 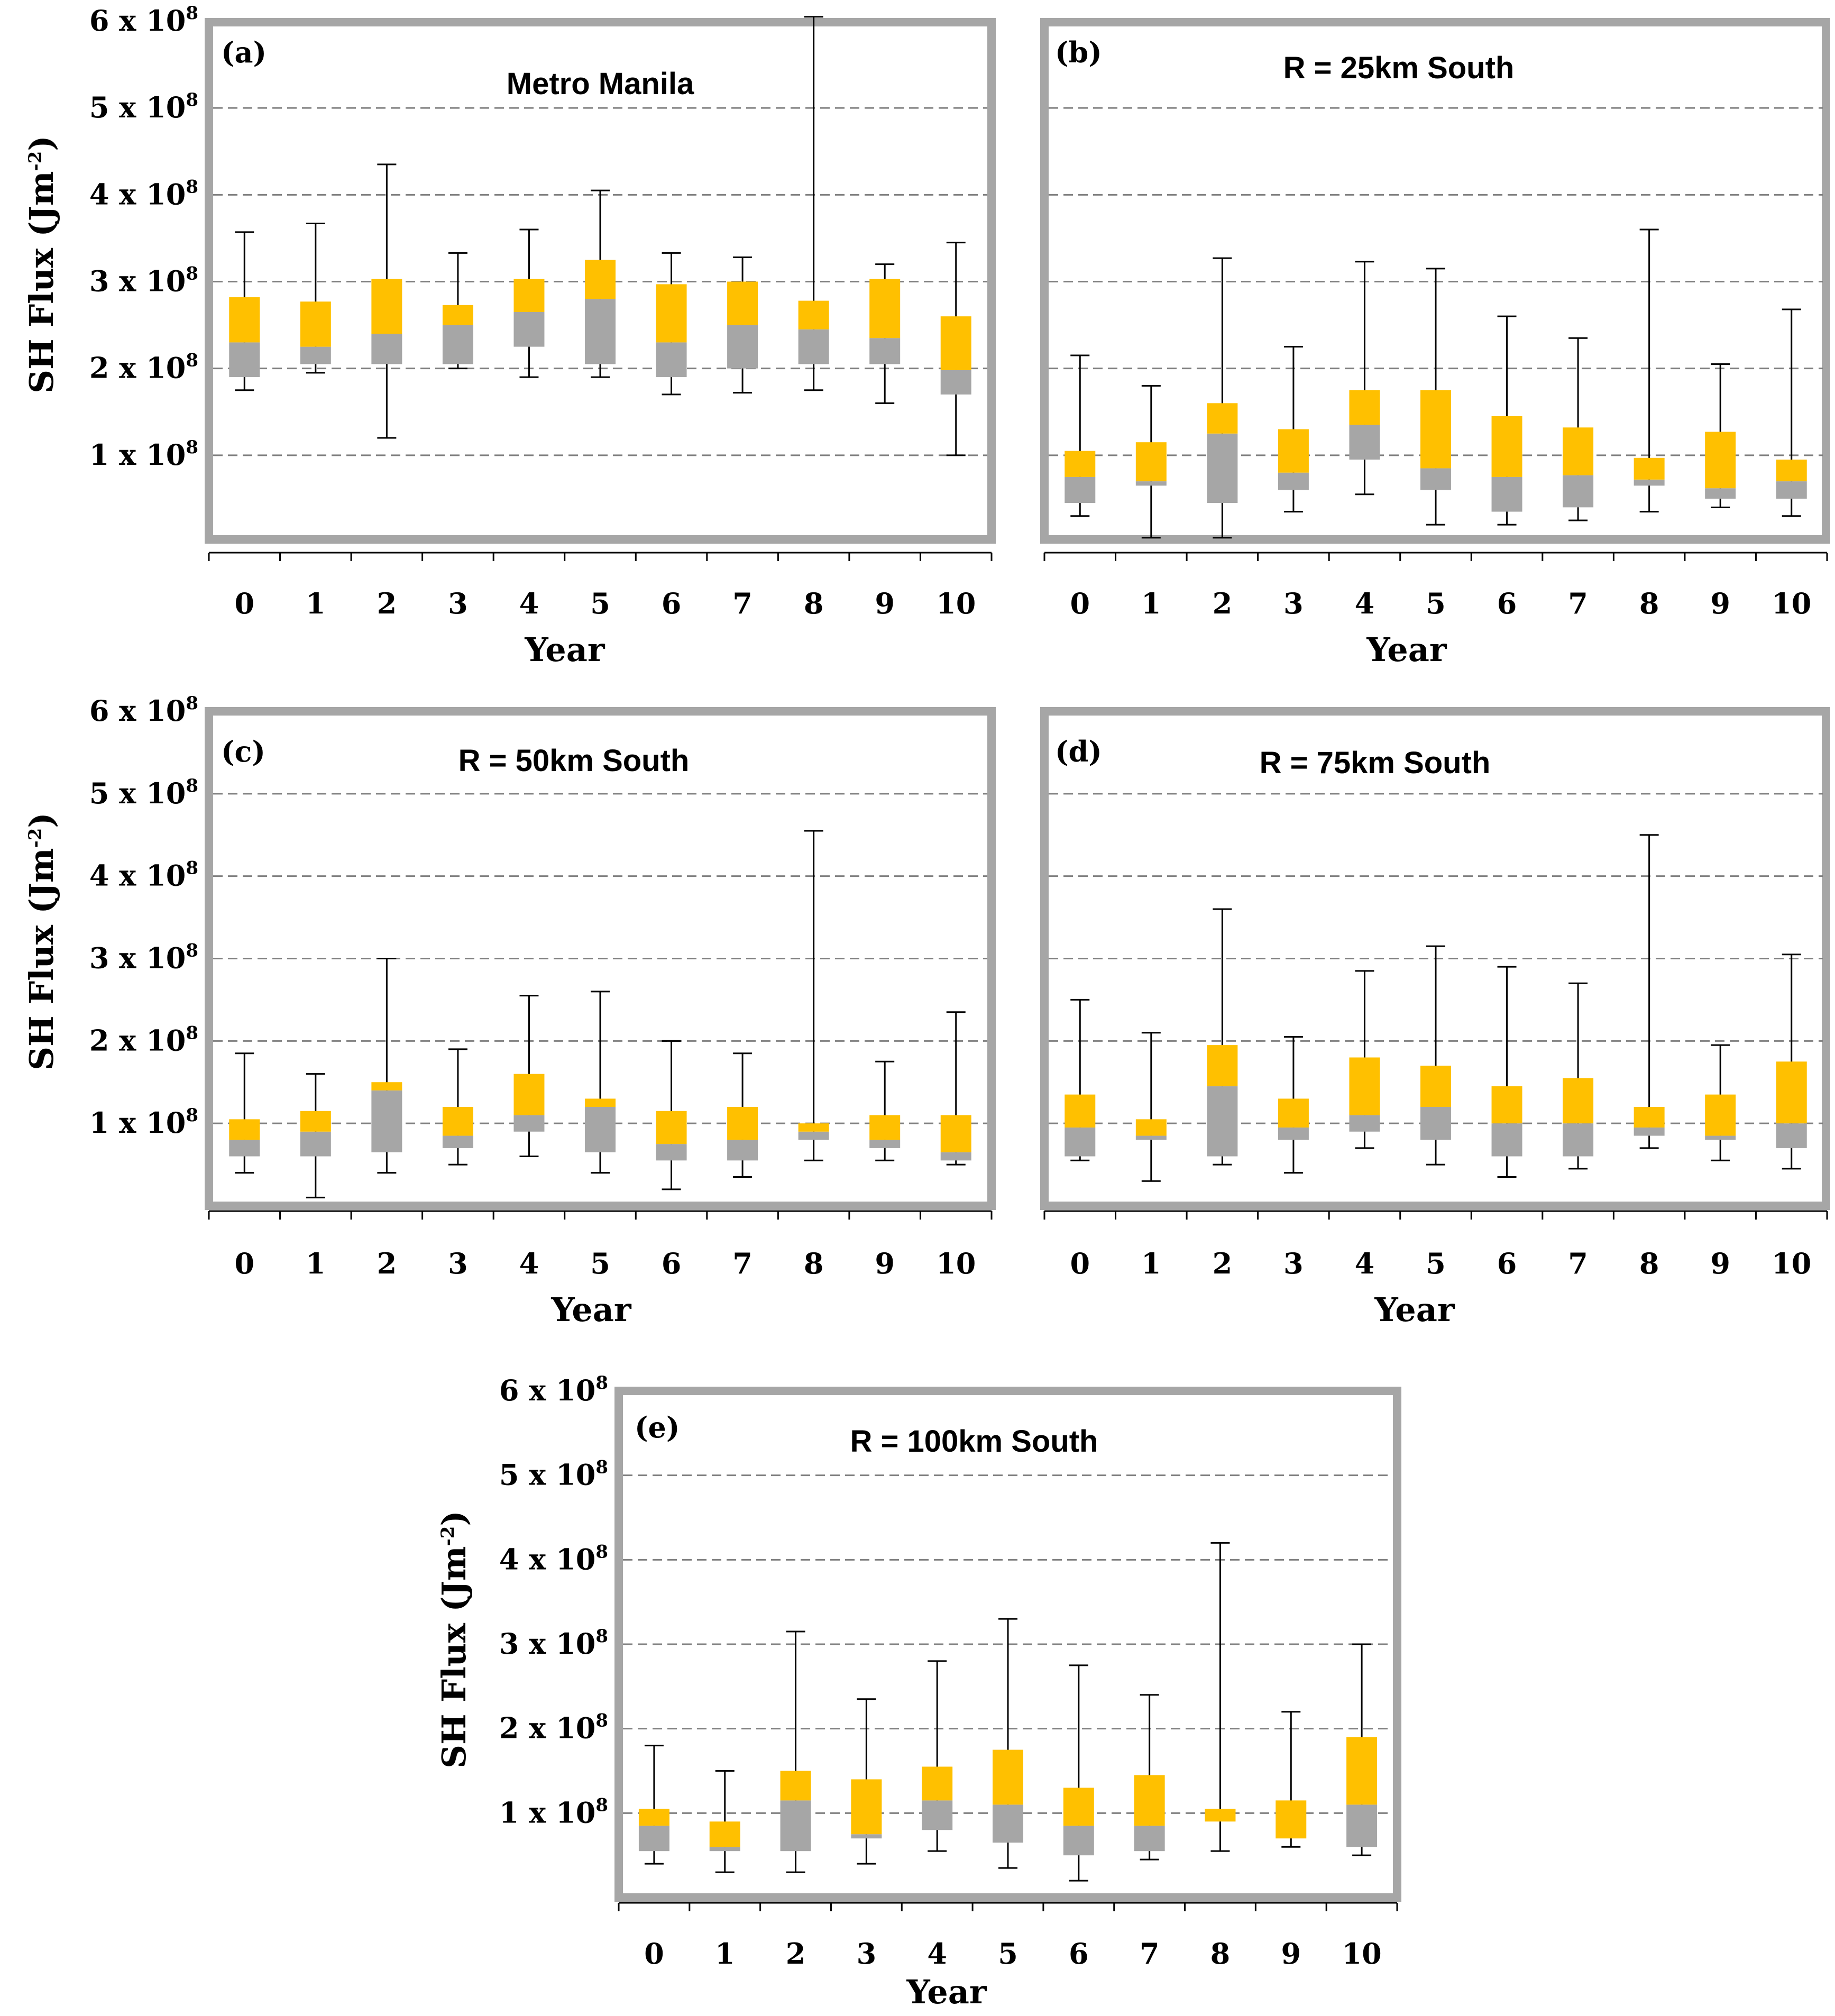 I want to click on panel-d-x-tick-label: 10, so click(x=1791, y=1263).